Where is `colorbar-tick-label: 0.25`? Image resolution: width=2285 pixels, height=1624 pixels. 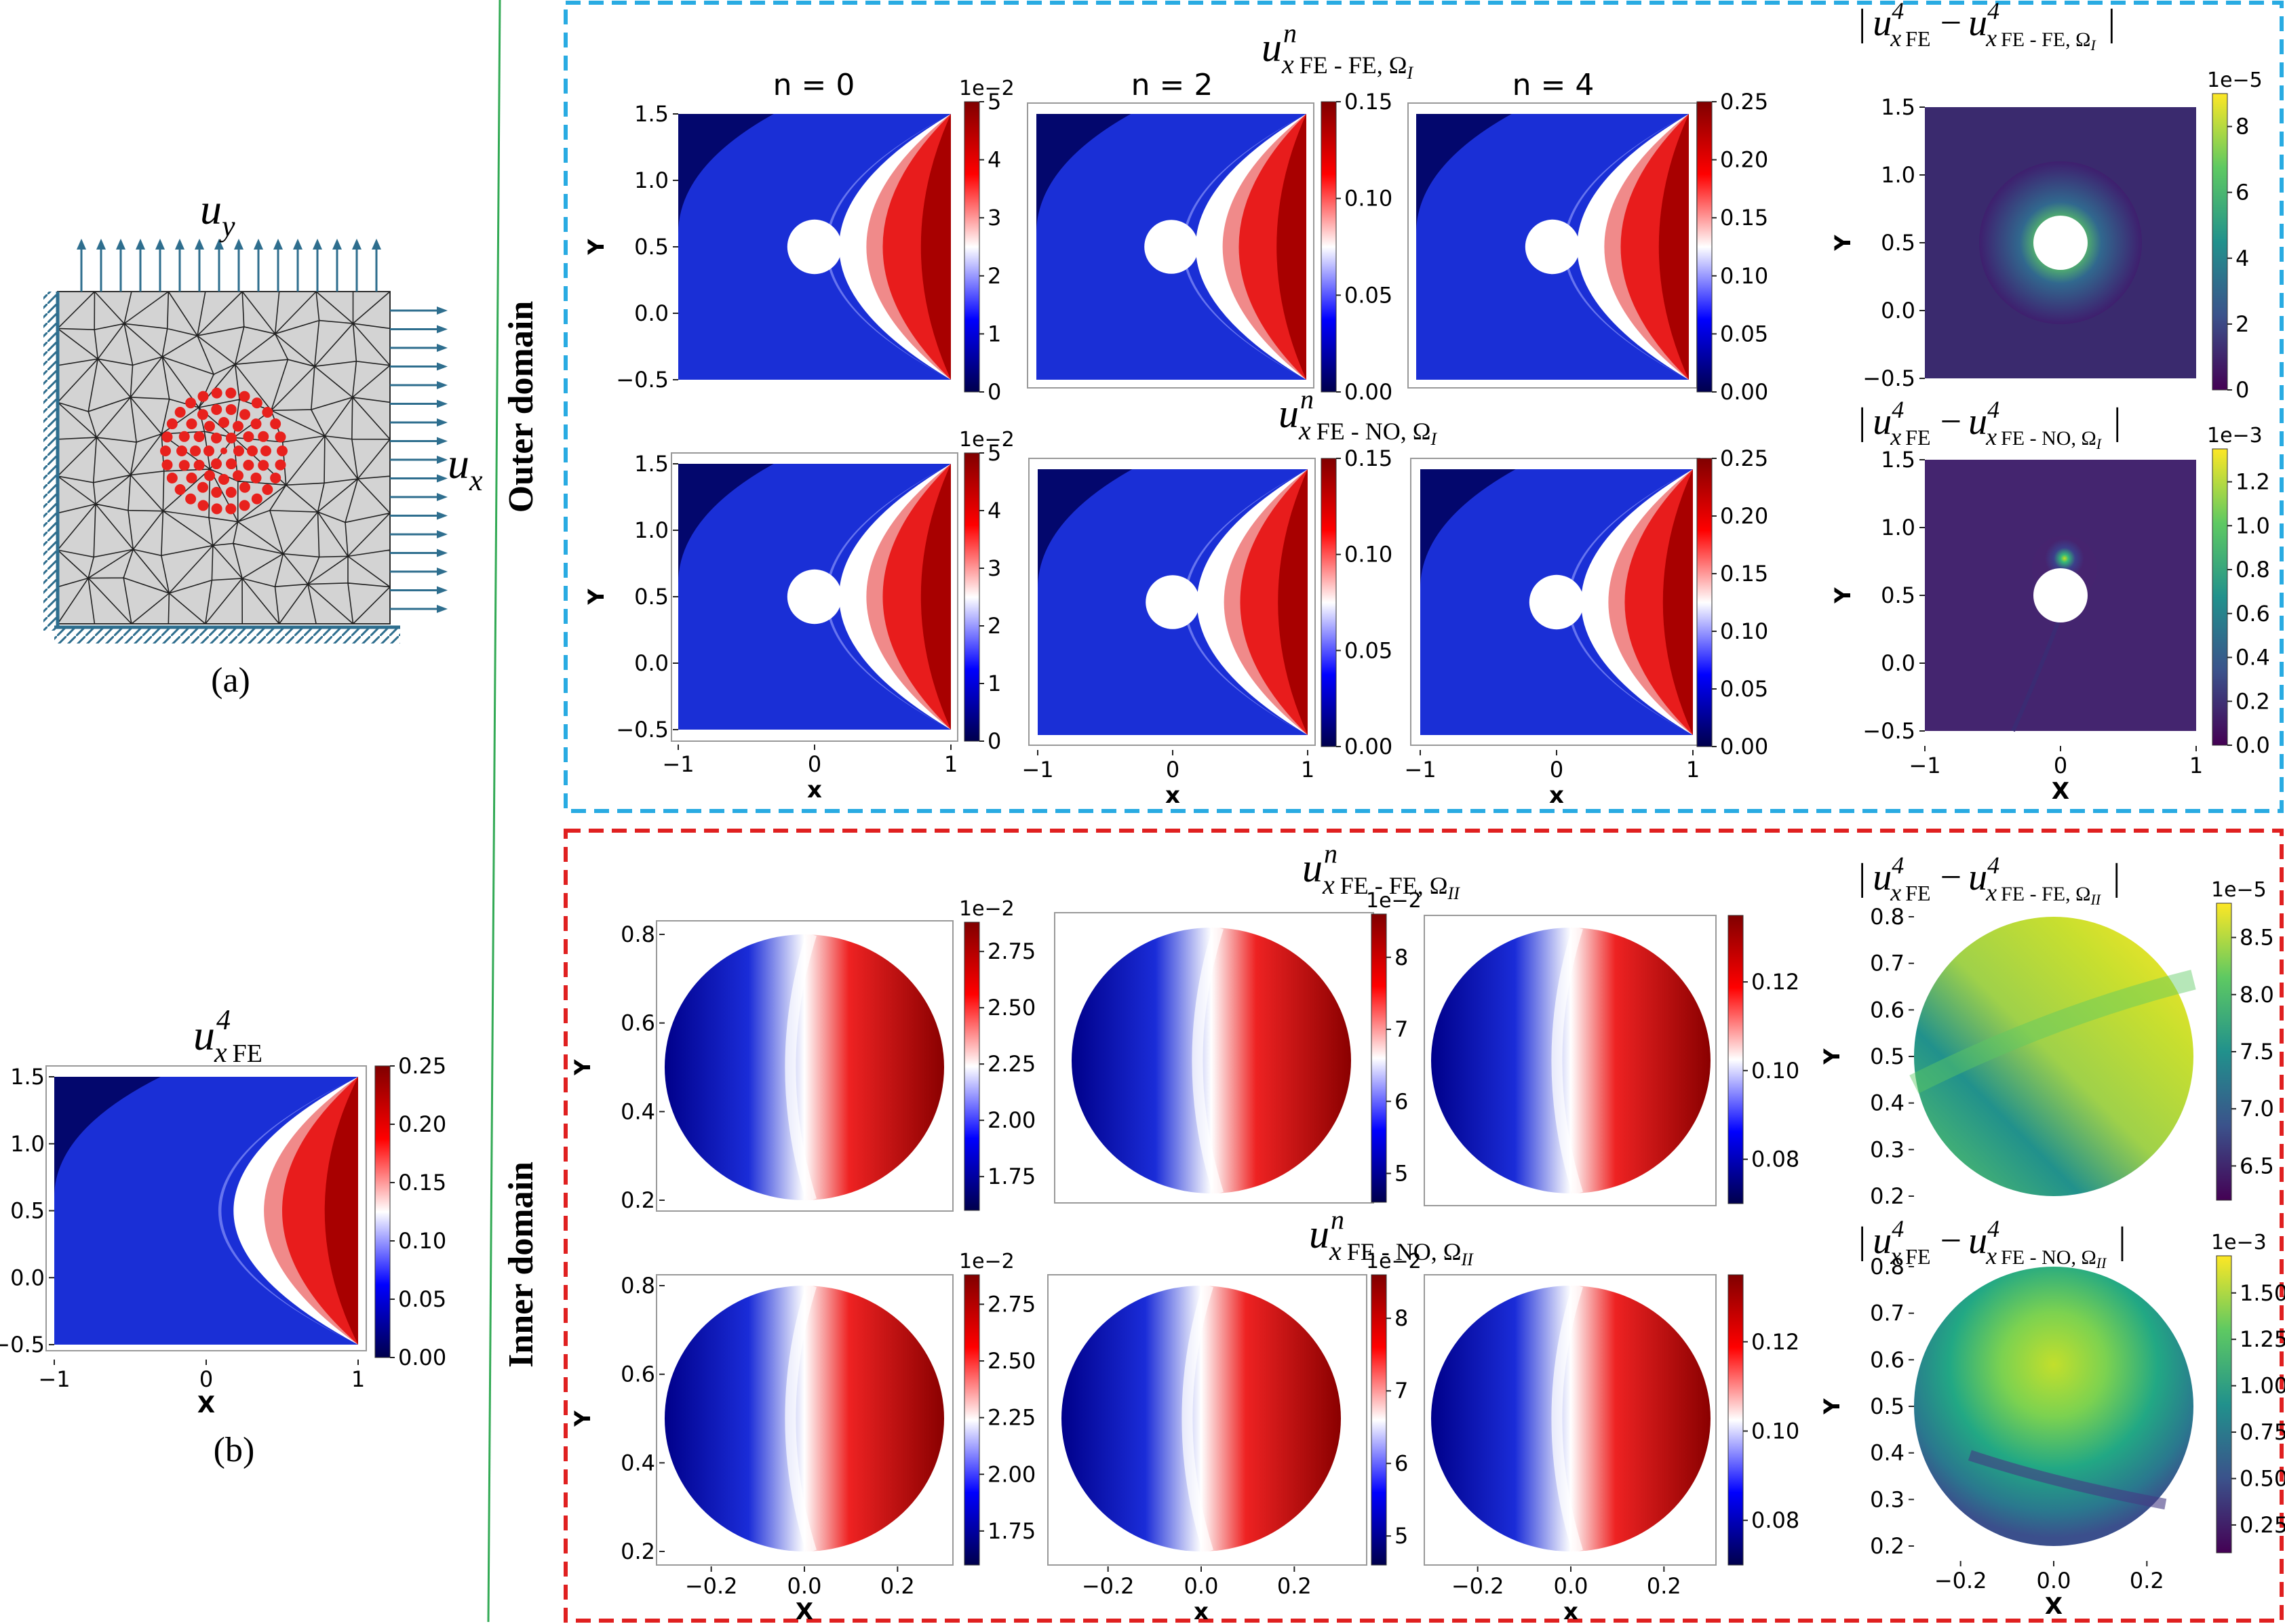
colorbar-tick-label: 0.25 is located at coordinates (1744, 458).